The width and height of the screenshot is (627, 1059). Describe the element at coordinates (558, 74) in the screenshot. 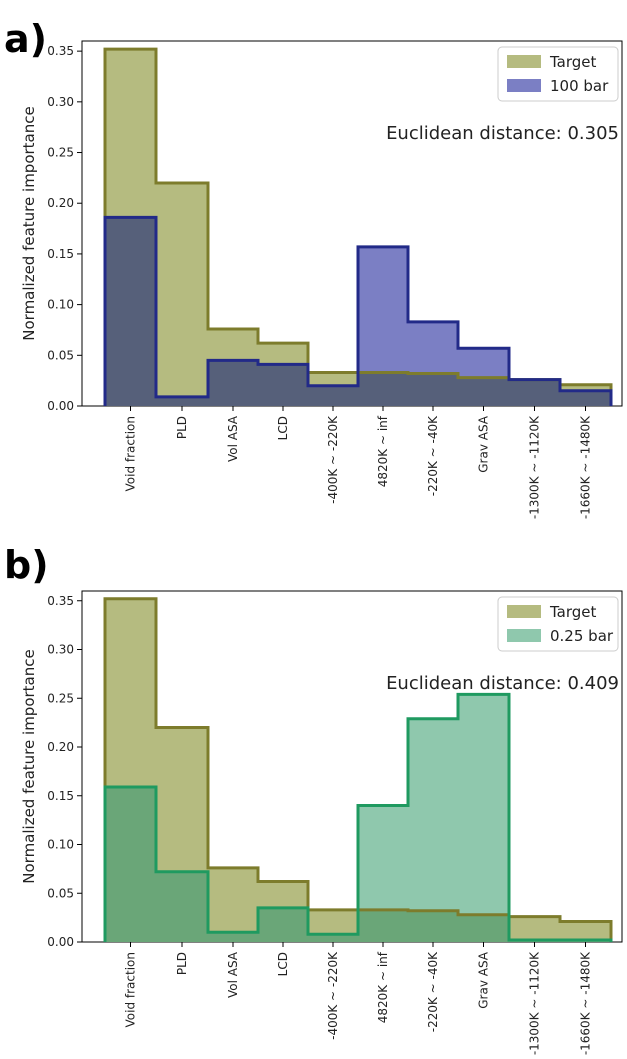

I see `legend: Target 100 bar` at that location.